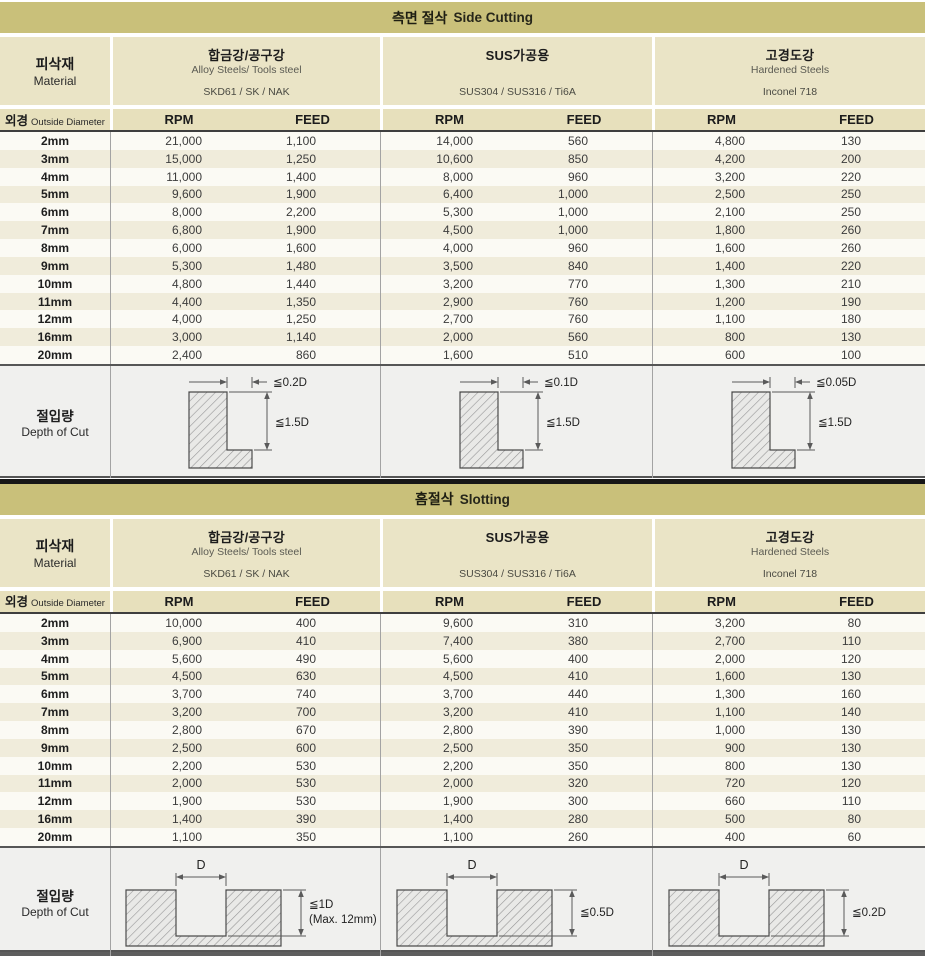 This screenshot has width=925, height=970. Describe the element at coordinates (577, 337) in the screenshot. I see `feed-value: 560` at that location.